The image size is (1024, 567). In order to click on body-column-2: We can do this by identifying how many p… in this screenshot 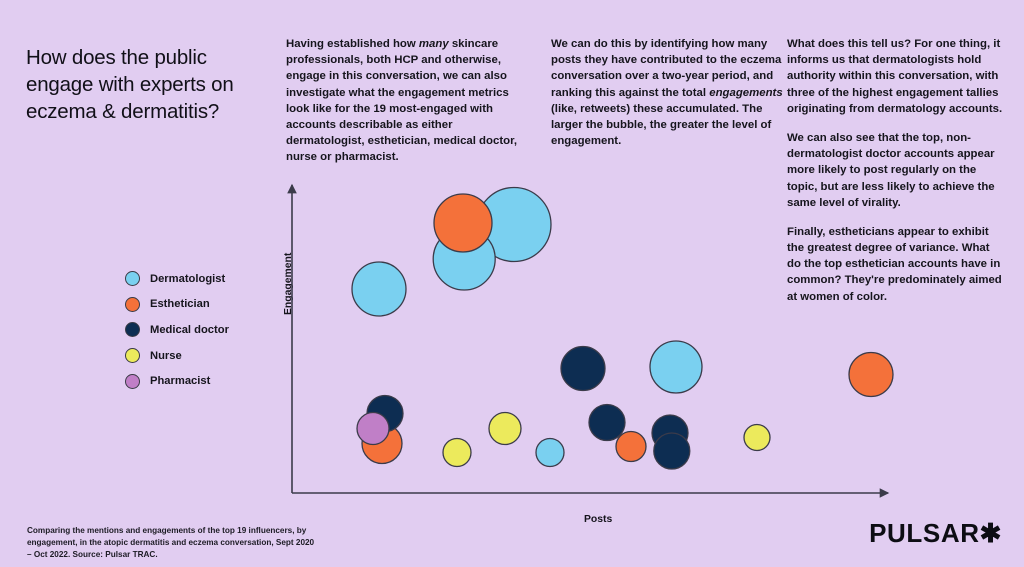, I will do `click(667, 92)`.